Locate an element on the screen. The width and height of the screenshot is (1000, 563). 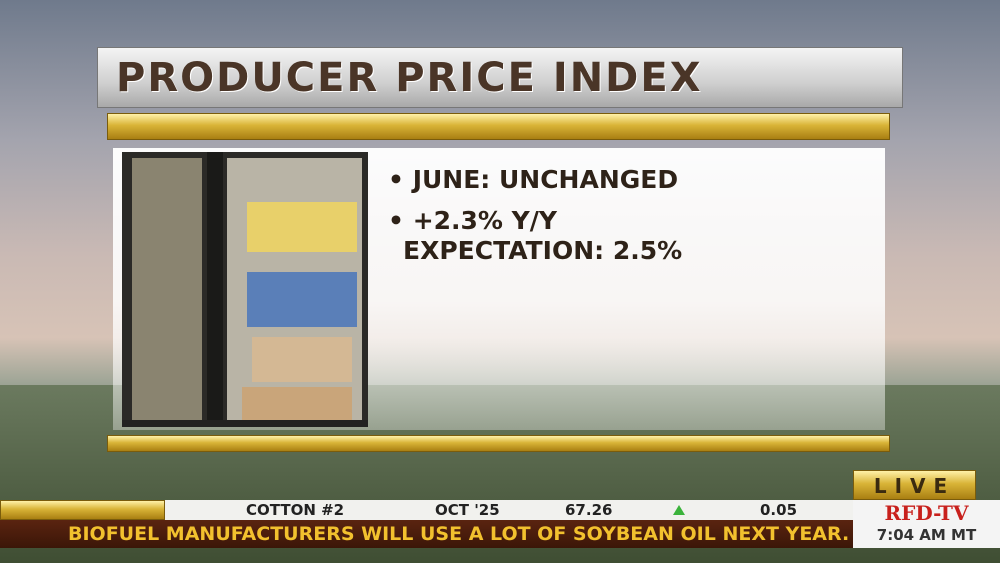
title-bar: PRODUCER PRICE INDEX is located at coordinates (500, 77).